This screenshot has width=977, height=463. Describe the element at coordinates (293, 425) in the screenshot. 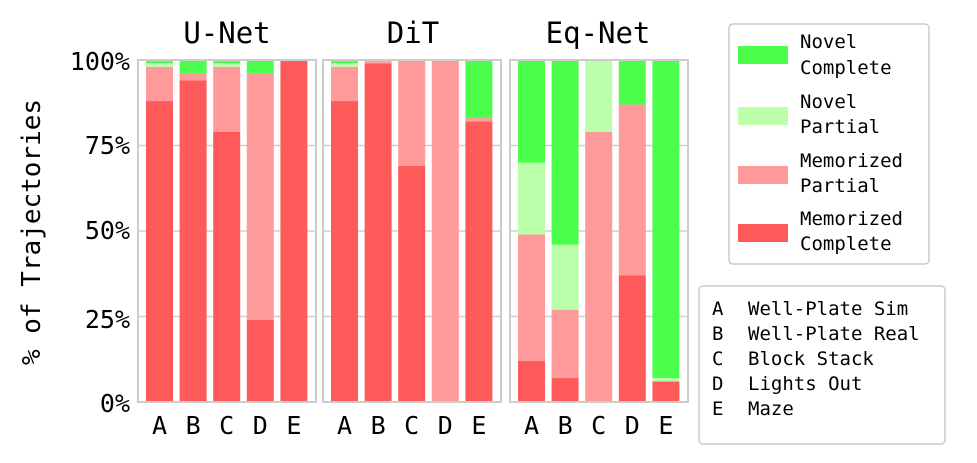

I see `x-tick-label-u-net-e: E` at that location.